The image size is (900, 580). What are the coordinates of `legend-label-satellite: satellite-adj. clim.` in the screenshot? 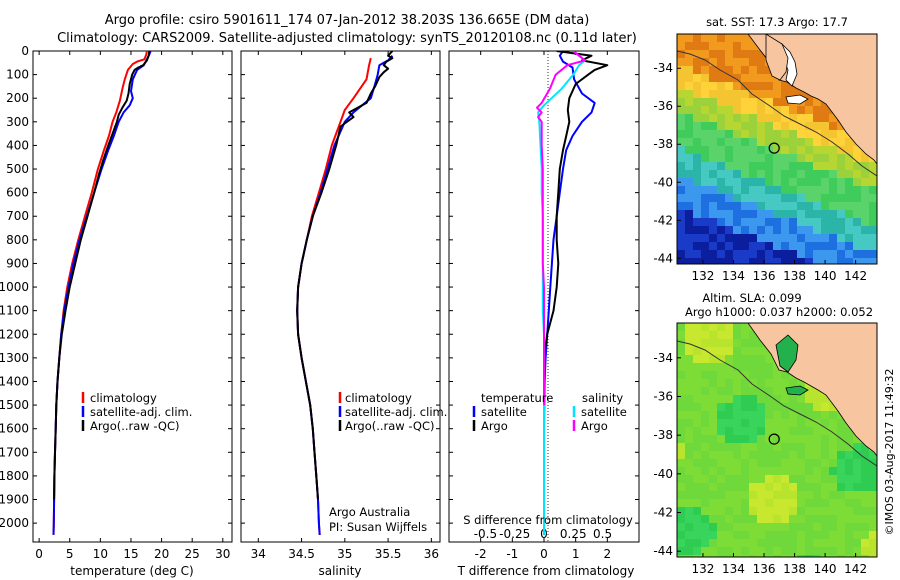 It's located at (141, 412).